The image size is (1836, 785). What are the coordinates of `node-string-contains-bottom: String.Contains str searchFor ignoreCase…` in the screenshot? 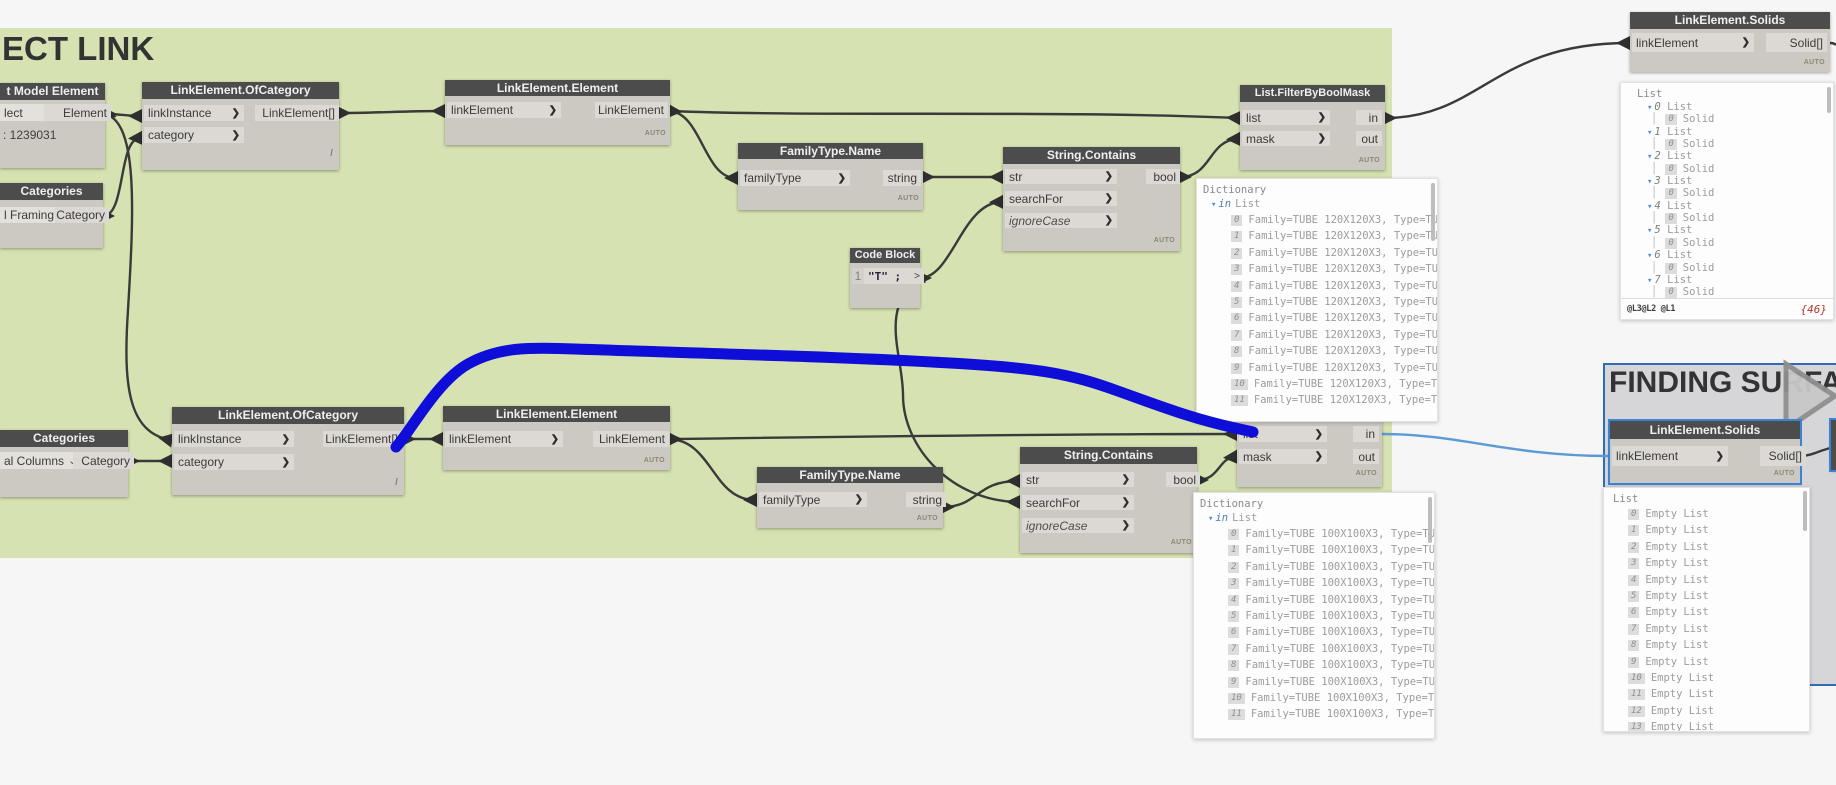 It's located at (1110, 500).